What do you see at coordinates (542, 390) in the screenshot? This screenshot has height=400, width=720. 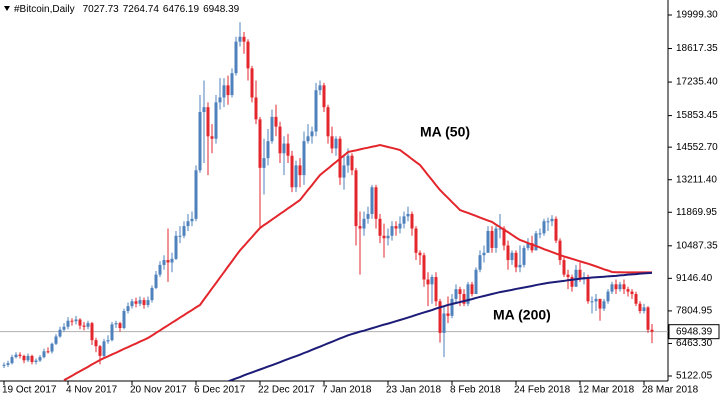 I see `x-tick-label: 24 Feb 2018` at bounding box center [542, 390].